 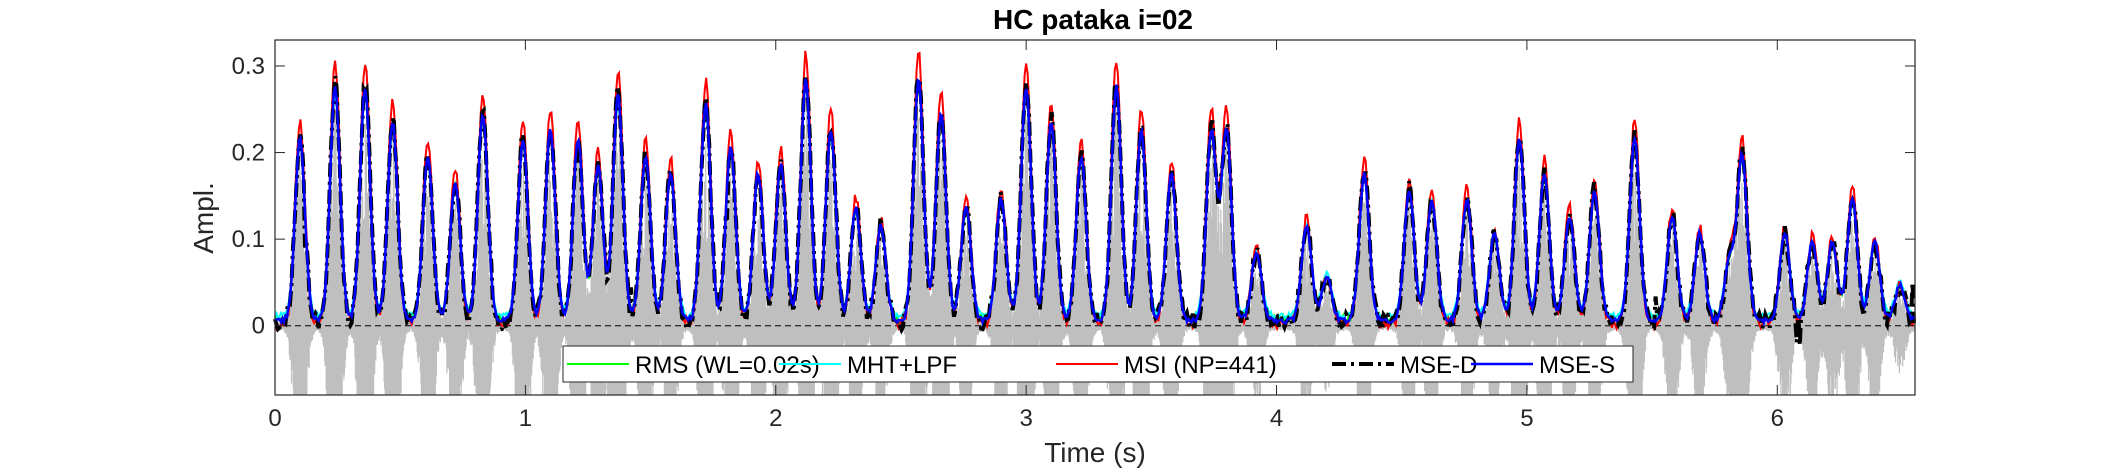 What do you see at coordinates (727, 365) in the screenshot?
I see `legend-label: RMS (WL=0.02s)` at bounding box center [727, 365].